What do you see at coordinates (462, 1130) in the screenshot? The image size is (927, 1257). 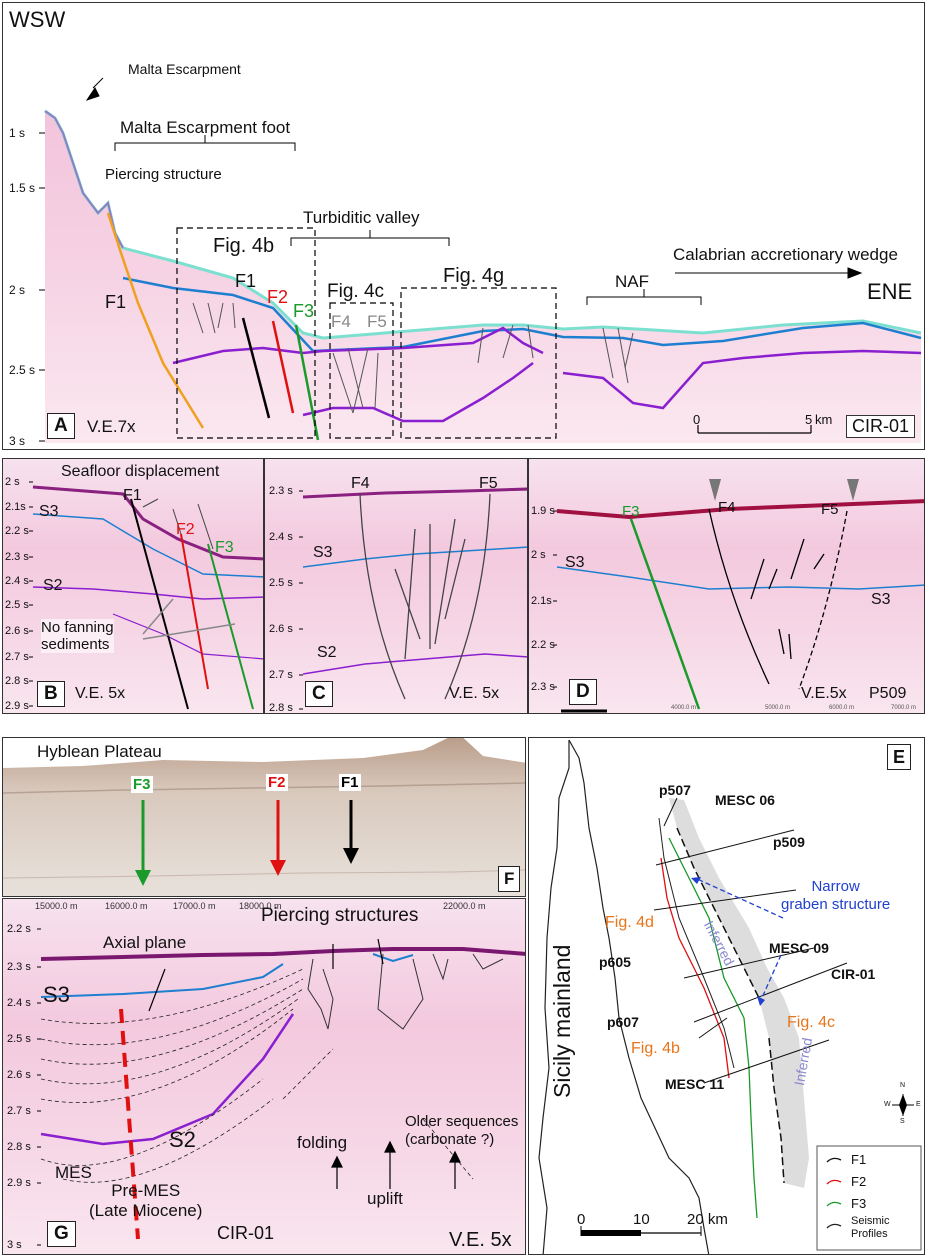 I see `older-sequences-label: Older sequences (carbonate ?)` at bounding box center [462, 1130].